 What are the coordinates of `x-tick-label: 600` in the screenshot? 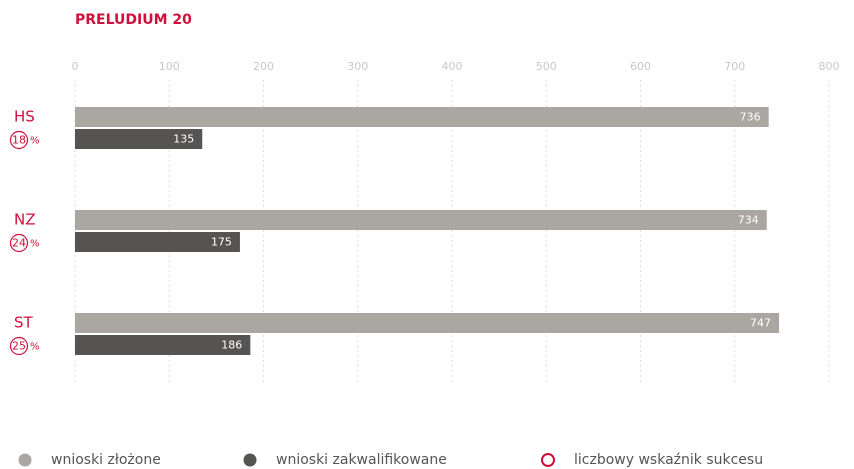 It's located at (640, 66).